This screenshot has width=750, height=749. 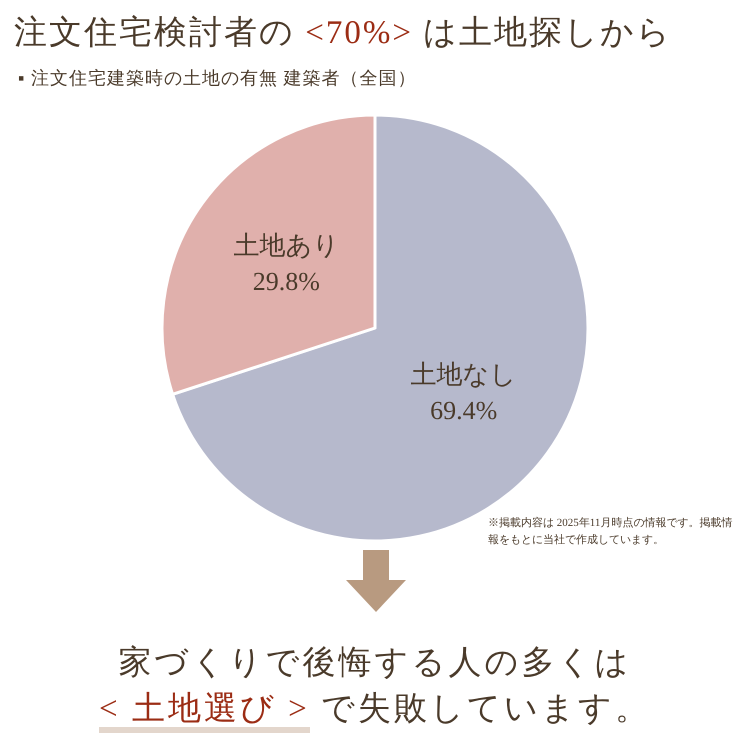 What do you see at coordinates (286, 281) in the screenshot?
I see `data-label: 29.8%` at bounding box center [286, 281].